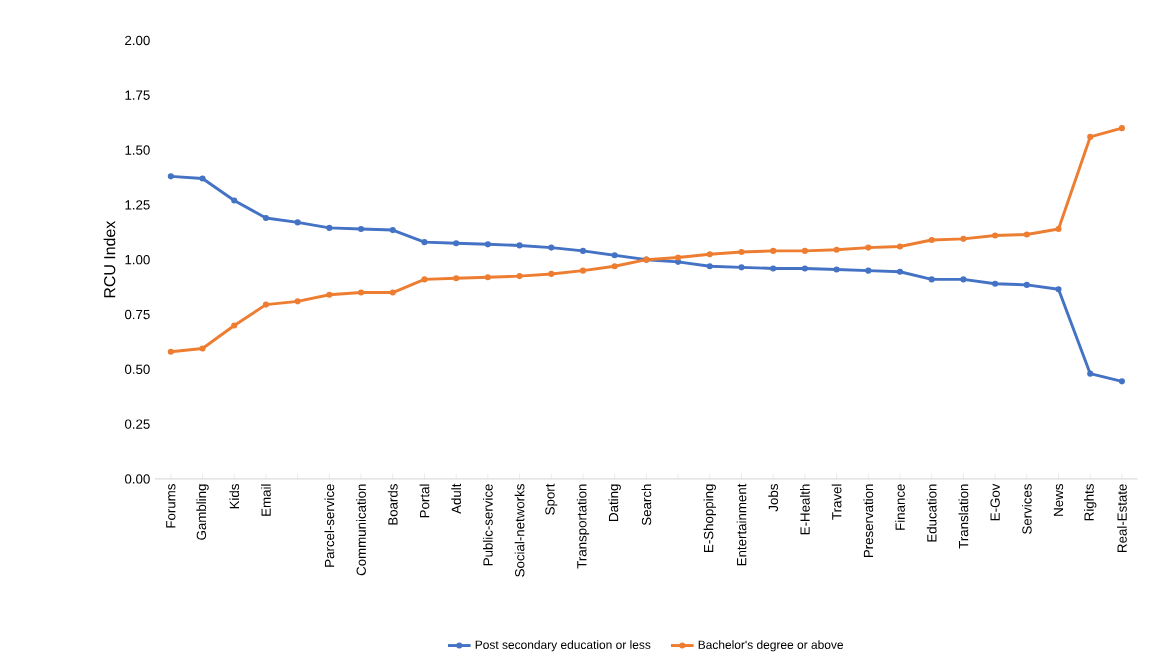 The width and height of the screenshot is (1151, 668). What do you see at coordinates (171, 506) in the screenshot?
I see `x-tick-label: Forums` at bounding box center [171, 506].